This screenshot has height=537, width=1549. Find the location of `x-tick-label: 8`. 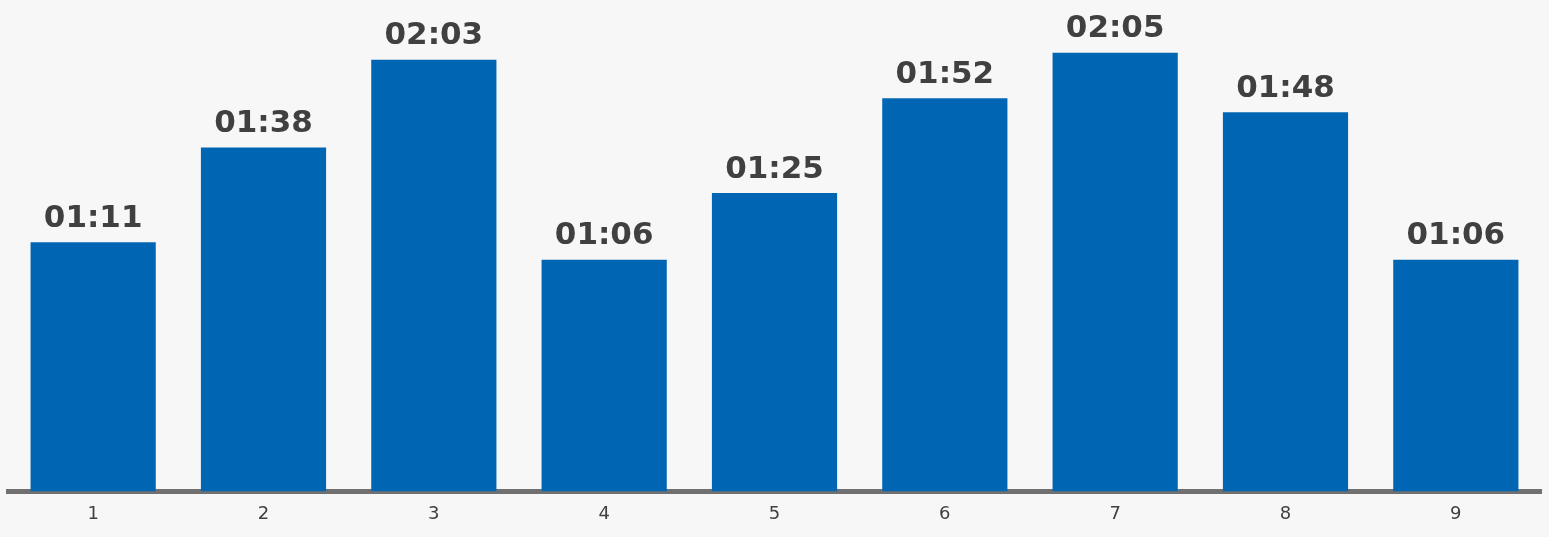

x-tick-label: 8 is located at coordinates (1285, 512).